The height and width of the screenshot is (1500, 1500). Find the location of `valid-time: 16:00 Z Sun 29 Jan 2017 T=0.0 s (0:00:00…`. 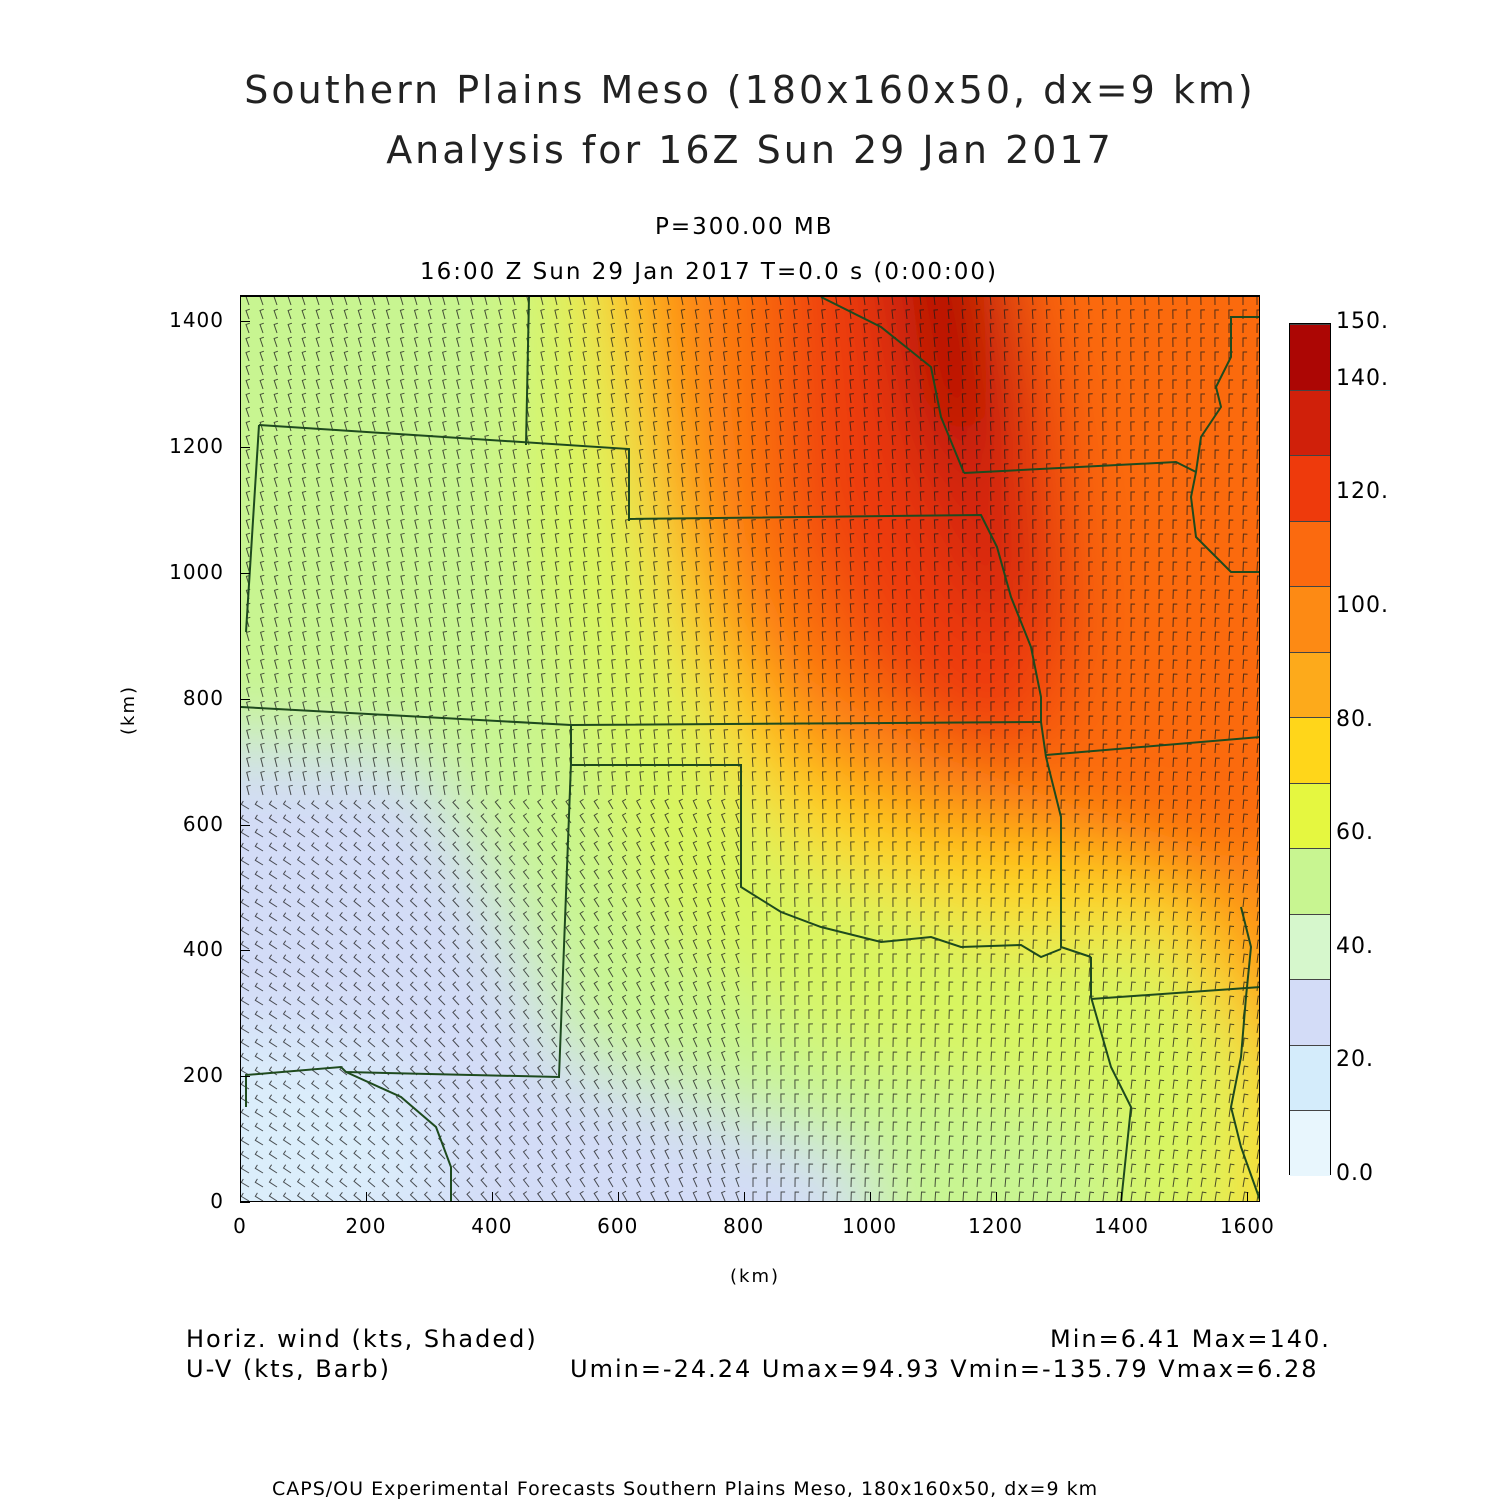

valid-time: 16:00 Z Sun 29 Jan 2017 T=0.0 s (0:00:00… is located at coordinates (709, 272).